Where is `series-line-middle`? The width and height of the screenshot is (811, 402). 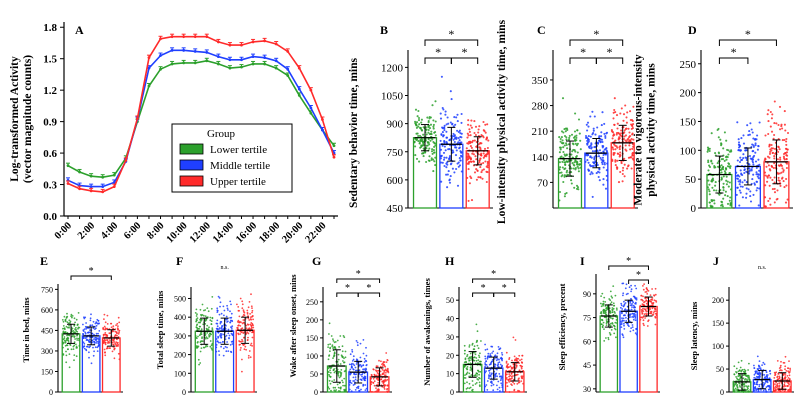 series-line-middle is located at coordinates (201, 118).